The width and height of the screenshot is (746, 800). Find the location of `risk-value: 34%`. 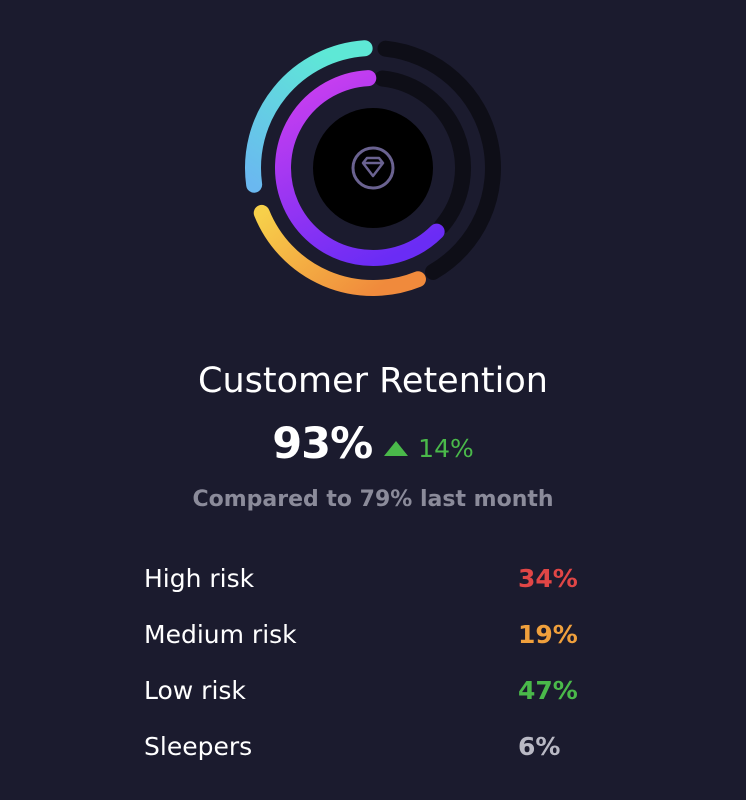

risk-value: 34% is located at coordinates (548, 578).